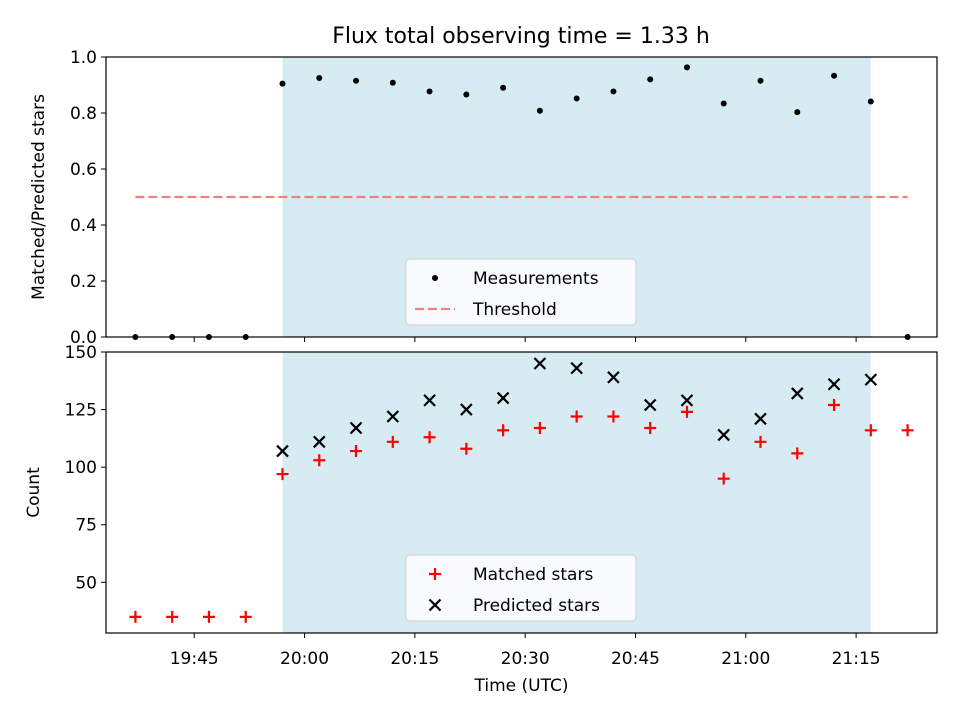 Image resolution: width=960 pixels, height=720 pixels. What do you see at coordinates (86, 526) in the screenshot?
I see `y-tick-label: 75` at bounding box center [86, 526].